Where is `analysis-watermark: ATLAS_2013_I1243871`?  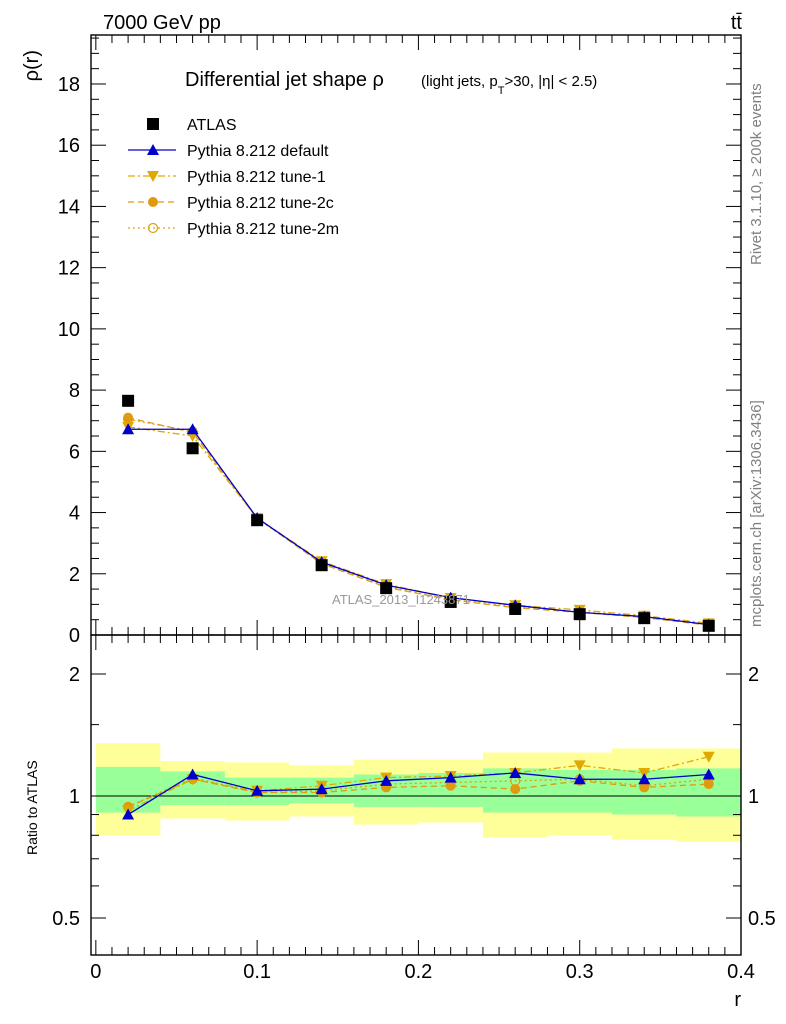
analysis-watermark: ATLAS_2013_I1243871 is located at coordinates (401, 599).